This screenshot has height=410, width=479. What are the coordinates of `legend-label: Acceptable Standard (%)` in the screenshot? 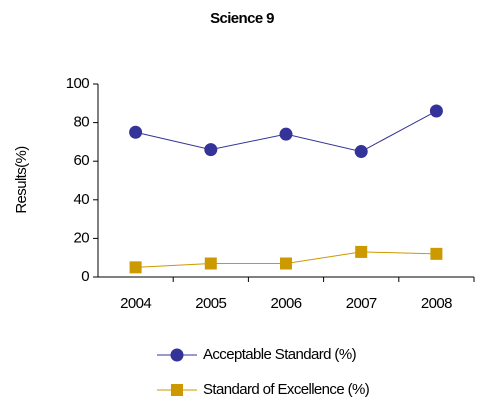 It's located at (280, 354).